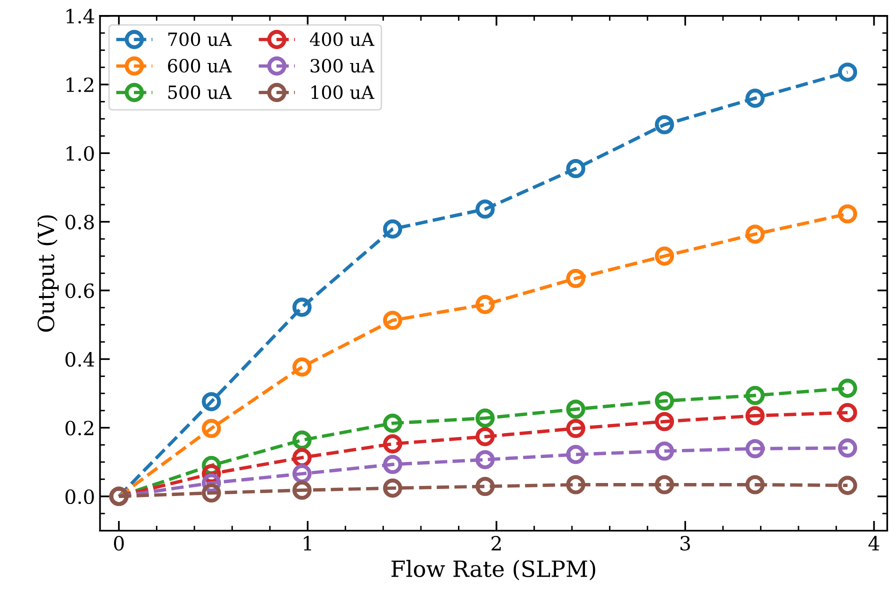 The image size is (889, 610). What do you see at coordinates (343, 92) in the screenshot?
I see `legend-label: 100 uA` at bounding box center [343, 92].